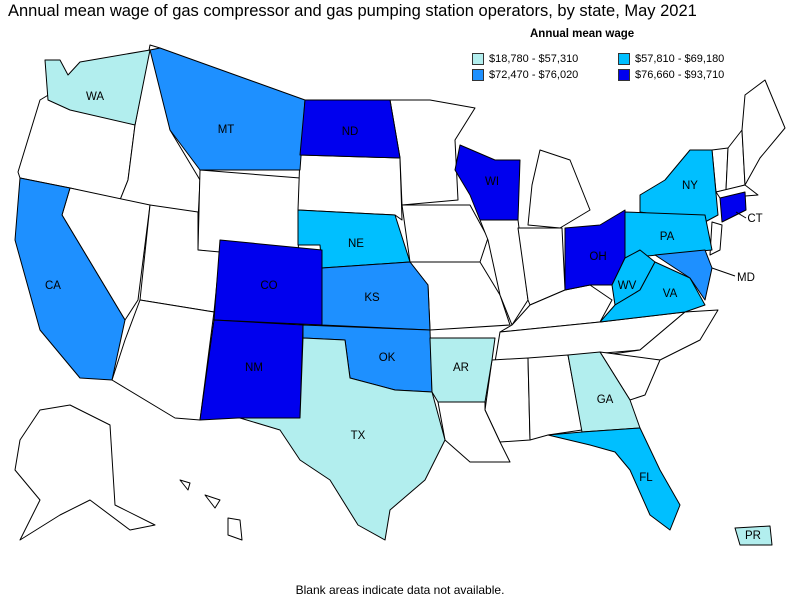  Describe the element at coordinates (723, 272) in the screenshot. I see `leader-MD` at that location.